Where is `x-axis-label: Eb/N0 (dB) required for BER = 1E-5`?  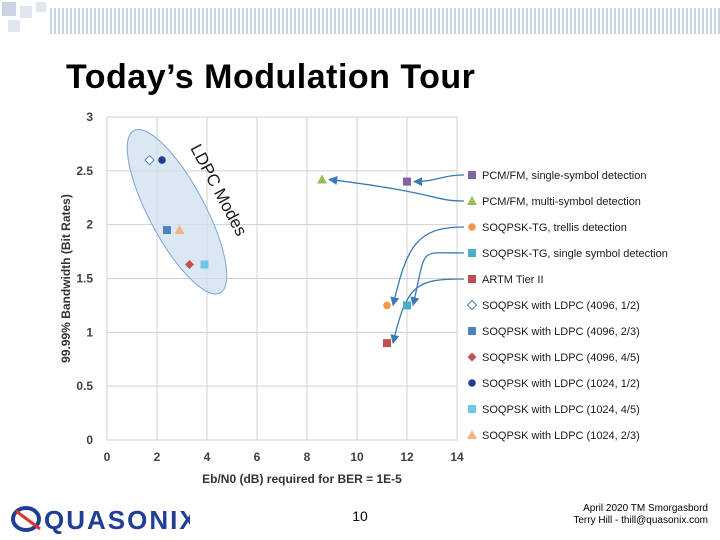 x-axis-label: Eb/N0 (dB) required for BER = 1E-5 is located at coordinates (302, 479).